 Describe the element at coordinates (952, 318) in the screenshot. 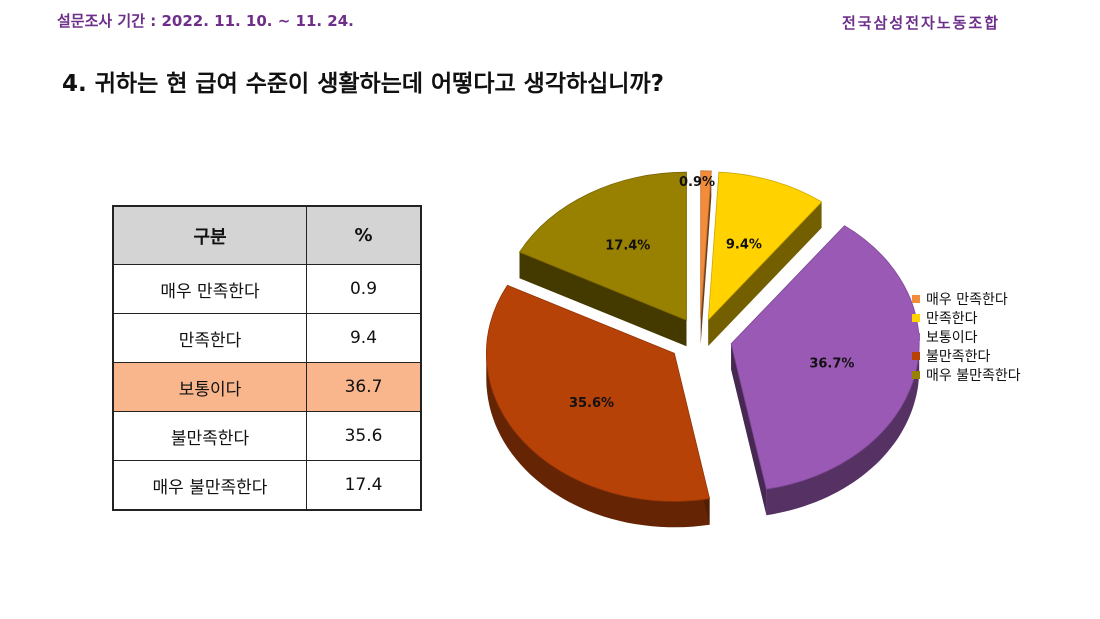

I see `legend-label: 만족한다` at that location.